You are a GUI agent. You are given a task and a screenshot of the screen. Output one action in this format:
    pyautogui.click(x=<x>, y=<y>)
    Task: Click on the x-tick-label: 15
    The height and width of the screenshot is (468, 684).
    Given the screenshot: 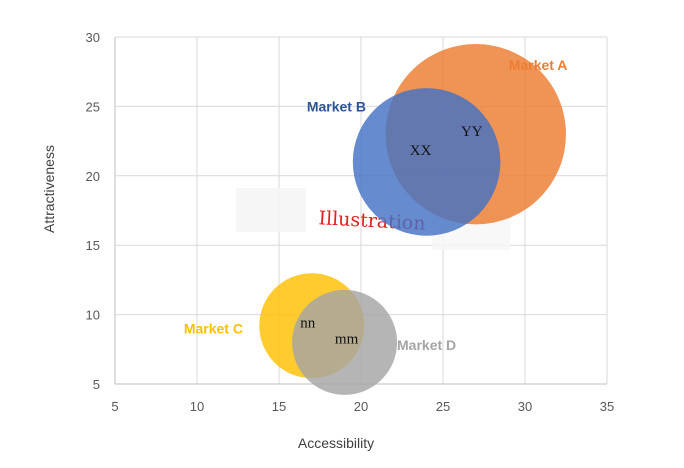 What is the action you would take?
    pyautogui.click(x=279, y=406)
    